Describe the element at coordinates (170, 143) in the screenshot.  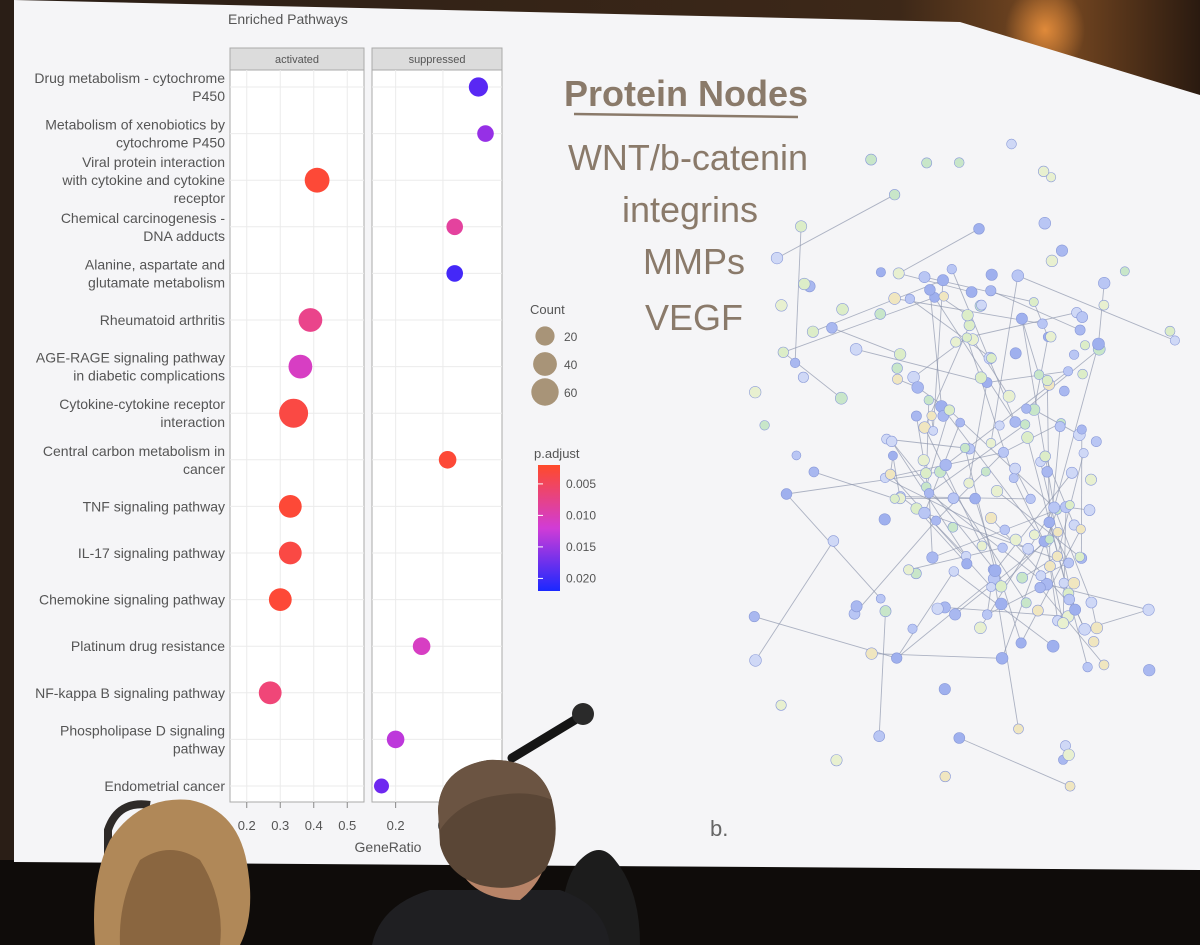
I see `pathway-label: cytochrome P450` at that location.